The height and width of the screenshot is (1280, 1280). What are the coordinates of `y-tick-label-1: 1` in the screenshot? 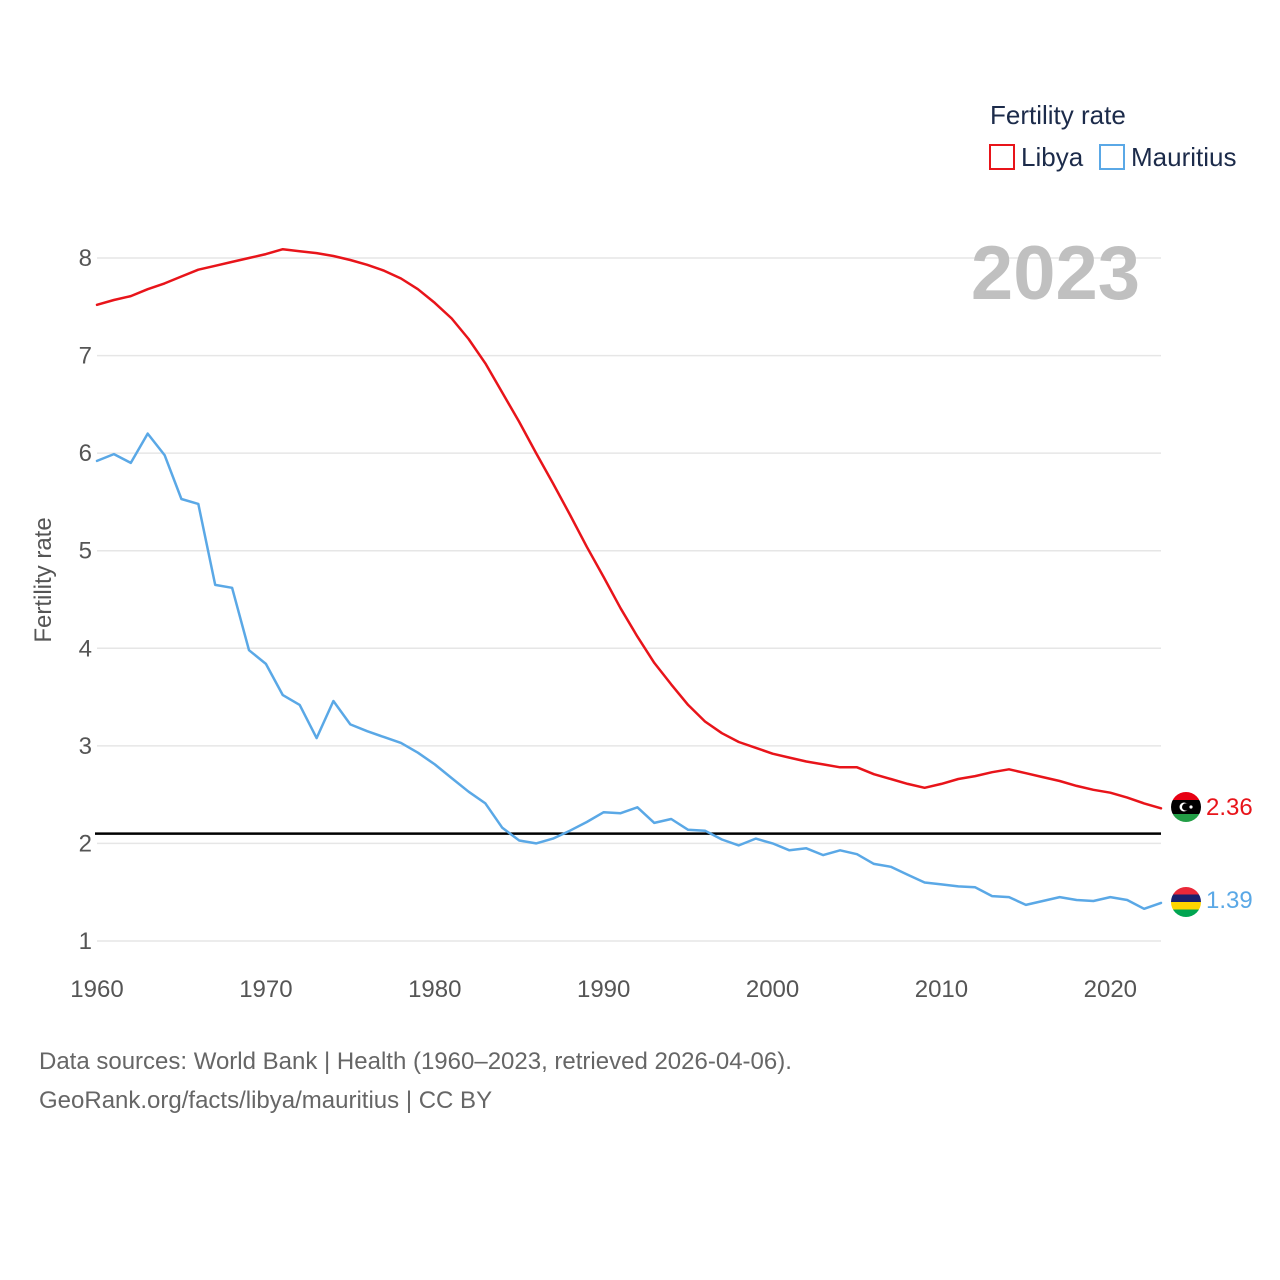 It's located at (85, 941).